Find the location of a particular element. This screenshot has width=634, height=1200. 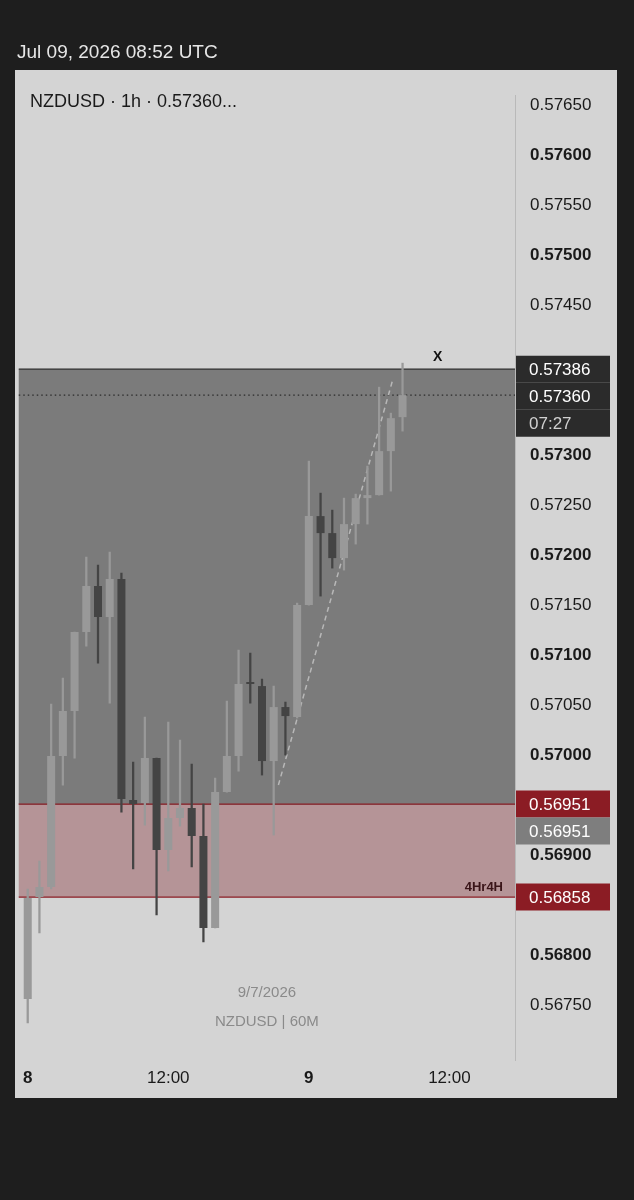

y-tick-label: 0.57500 is located at coordinates (561, 254).